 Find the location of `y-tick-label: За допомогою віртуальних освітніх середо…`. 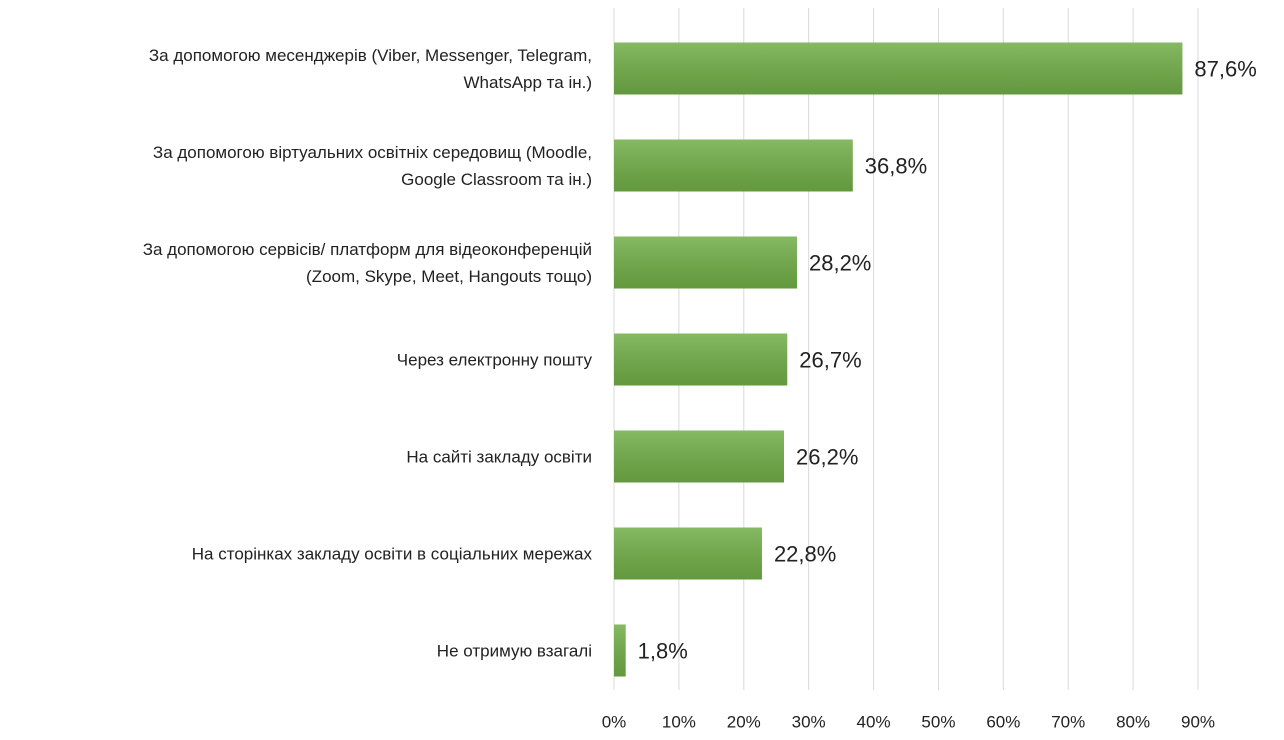

y-tick-label: За допомогою віртуальних освітніх середо… is located at coordinates (372, 165).